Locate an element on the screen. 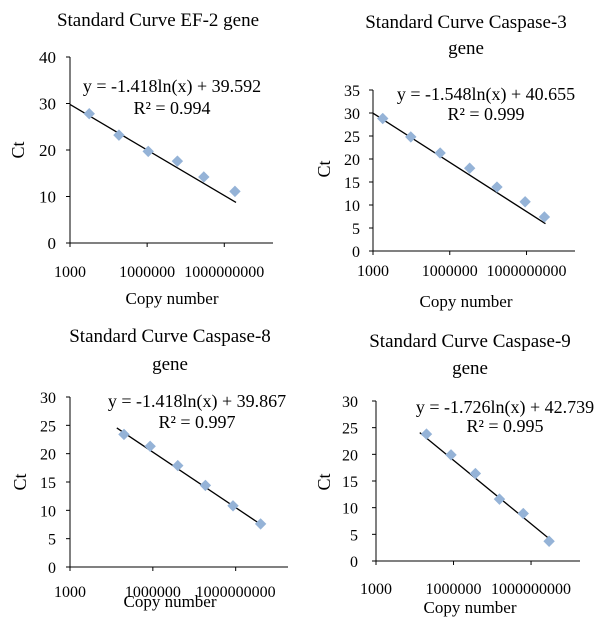 The width and height of the screenshot is (603, 618). trendline-equation: y = -1.418ln(x) + 39.592 is located at coordinates (172, 86).